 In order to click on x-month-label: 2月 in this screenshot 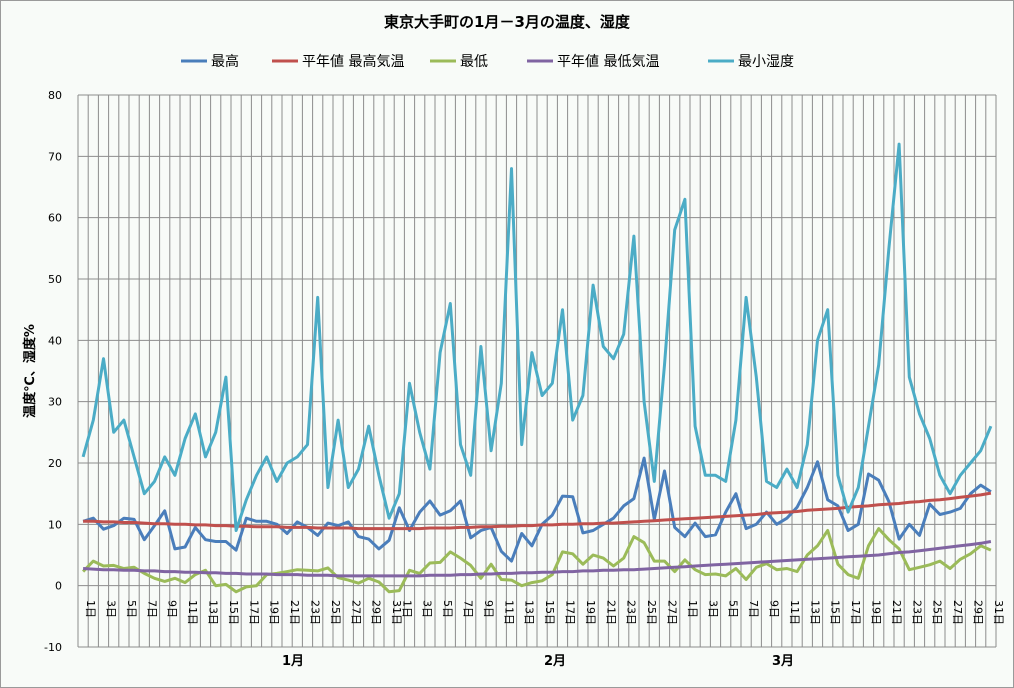, I will do `click(555, 661)`.